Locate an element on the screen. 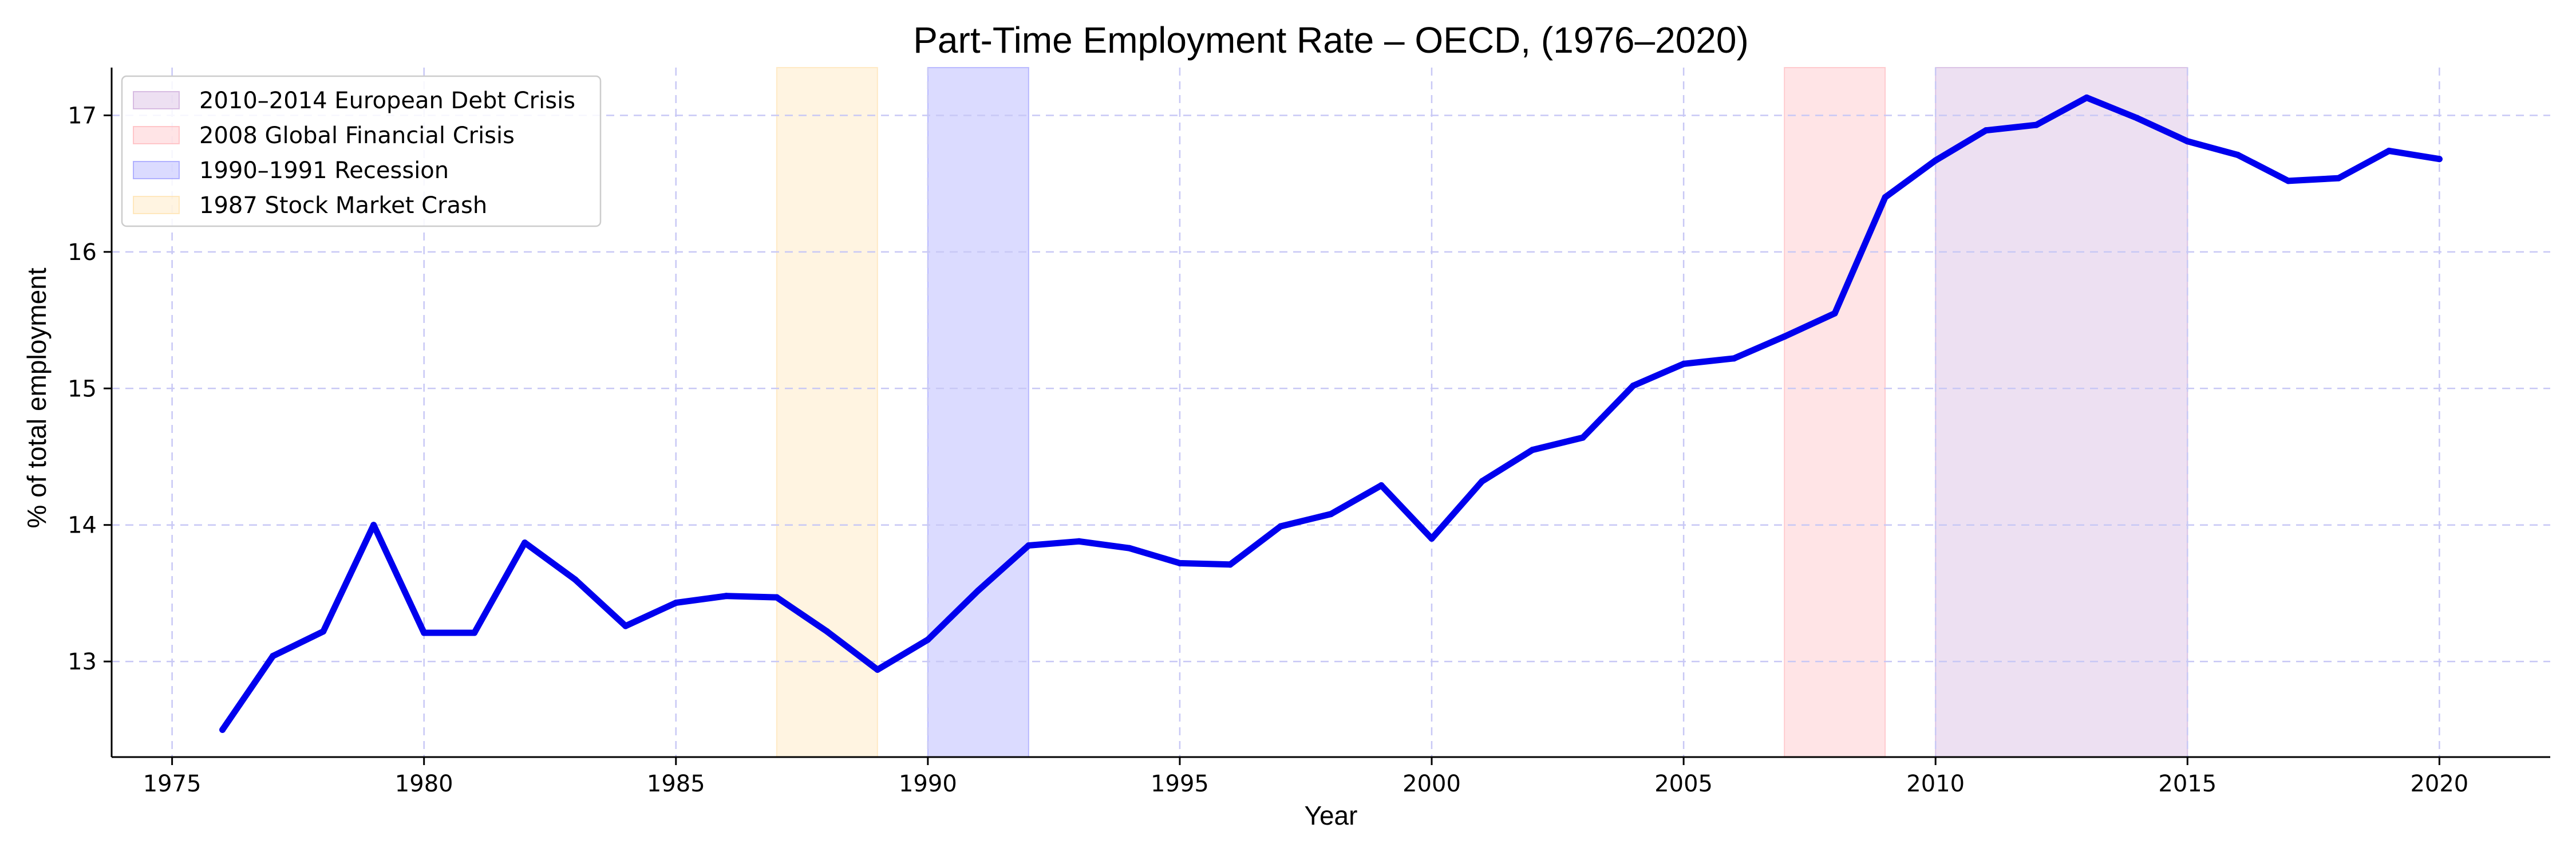 The height and width of the screenshot is (859, 2576). data-point-2004 is located at coordinates (1633, 386).